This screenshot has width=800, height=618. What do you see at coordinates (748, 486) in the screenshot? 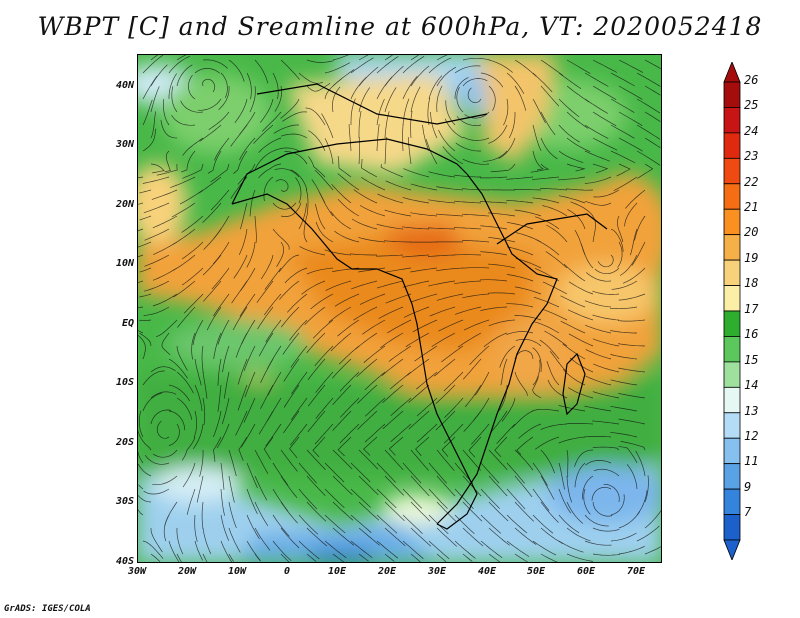
I see `colorbar-tick-label: 9` at bounding box center [748, 486].